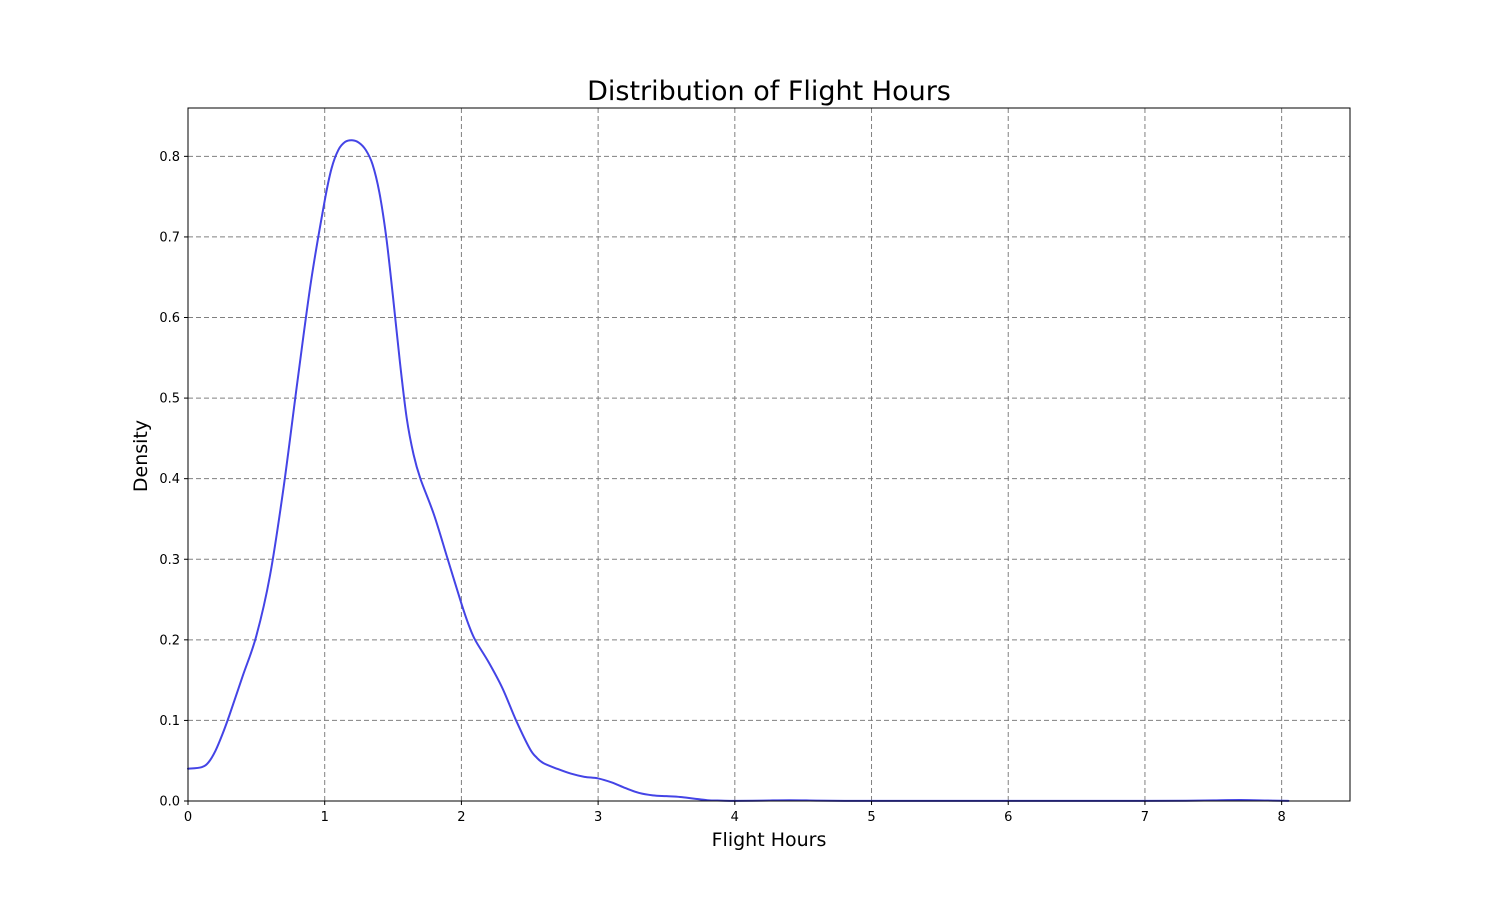  I want to click on y-tick-label: 0.0, so click(169, 802).